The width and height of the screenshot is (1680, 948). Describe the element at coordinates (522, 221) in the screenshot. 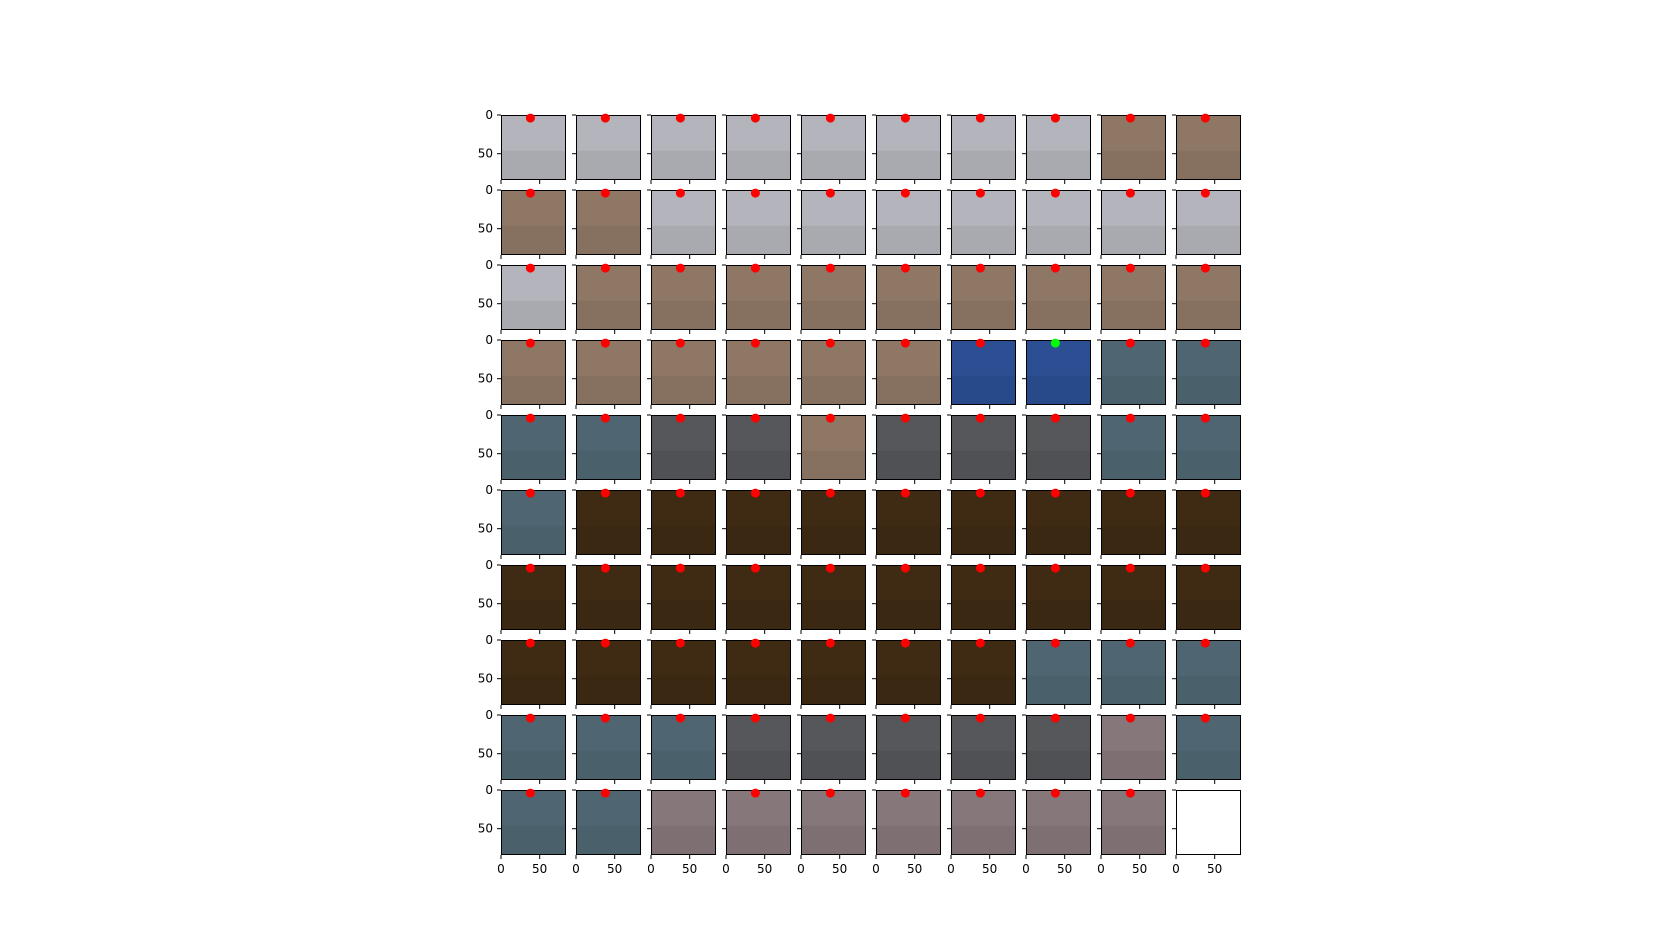

I see `subplot-r1-c0: 0 50` at that location.